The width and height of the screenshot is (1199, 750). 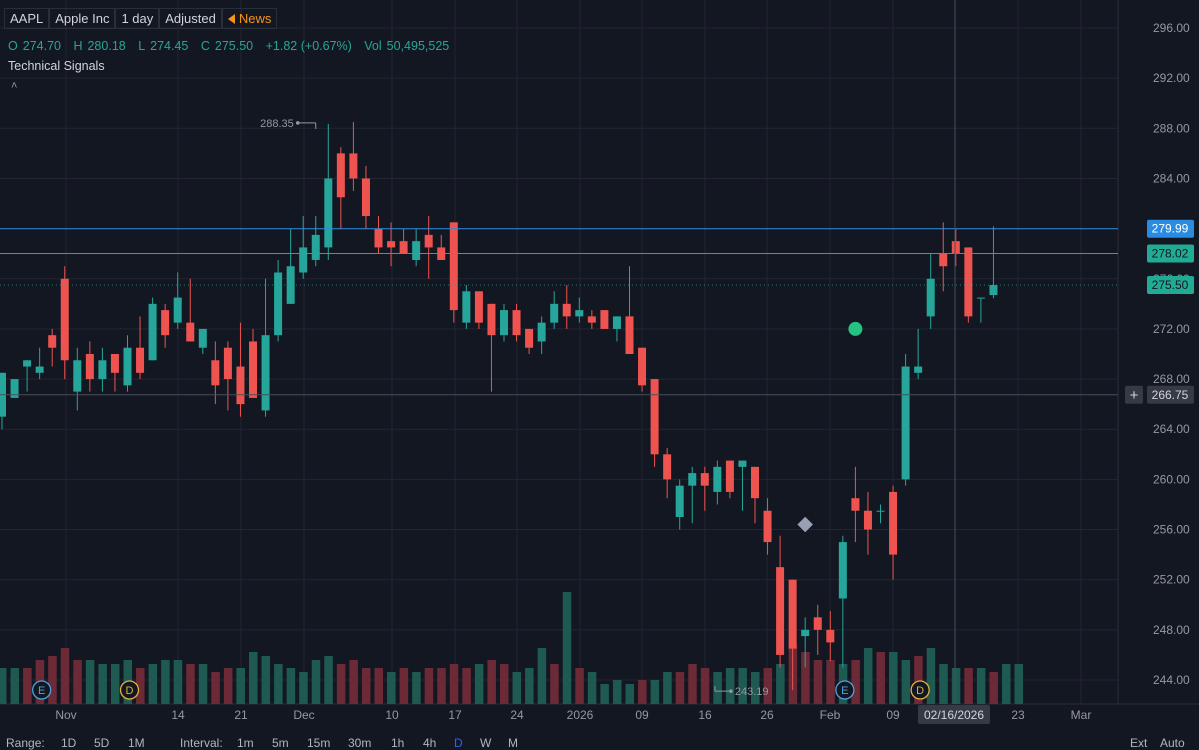 What do you see at coordinates (82, 18) in the screenshot?
I see `symbol-name: Apple Inc` at bounding box center [82, 18].